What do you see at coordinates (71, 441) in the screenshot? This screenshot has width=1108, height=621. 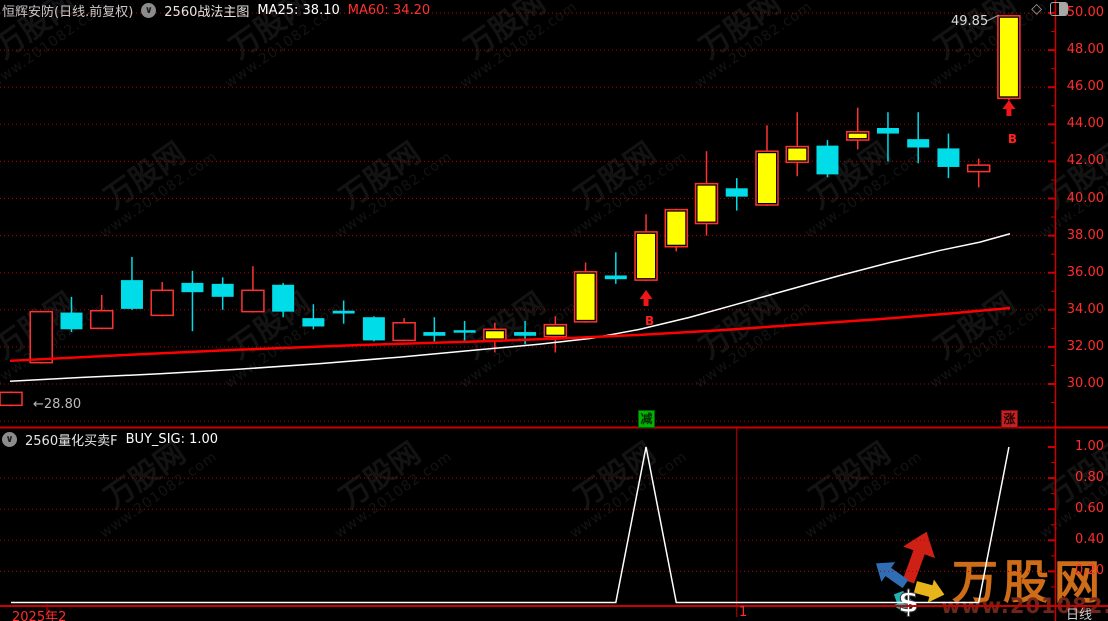 I see `sub-indicator-title: 2560量化买卖F` at bounding box center [71, 441].